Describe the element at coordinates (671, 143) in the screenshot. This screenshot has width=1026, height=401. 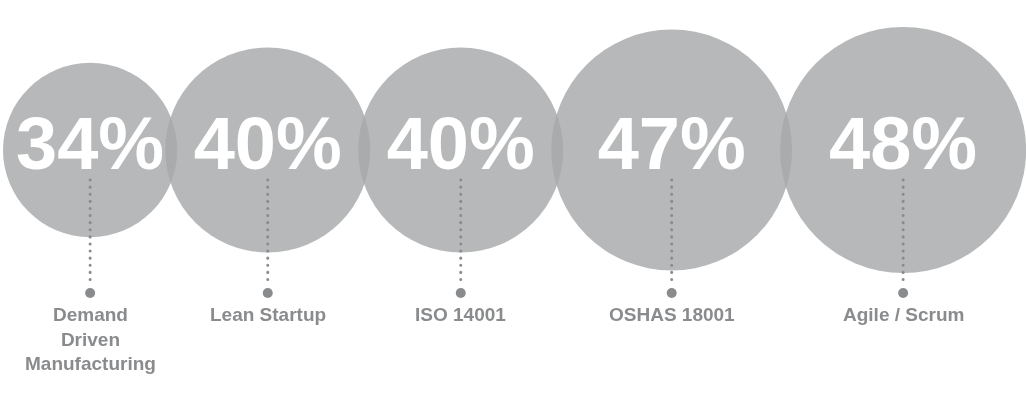
I see `data-label: 47%` at that location.